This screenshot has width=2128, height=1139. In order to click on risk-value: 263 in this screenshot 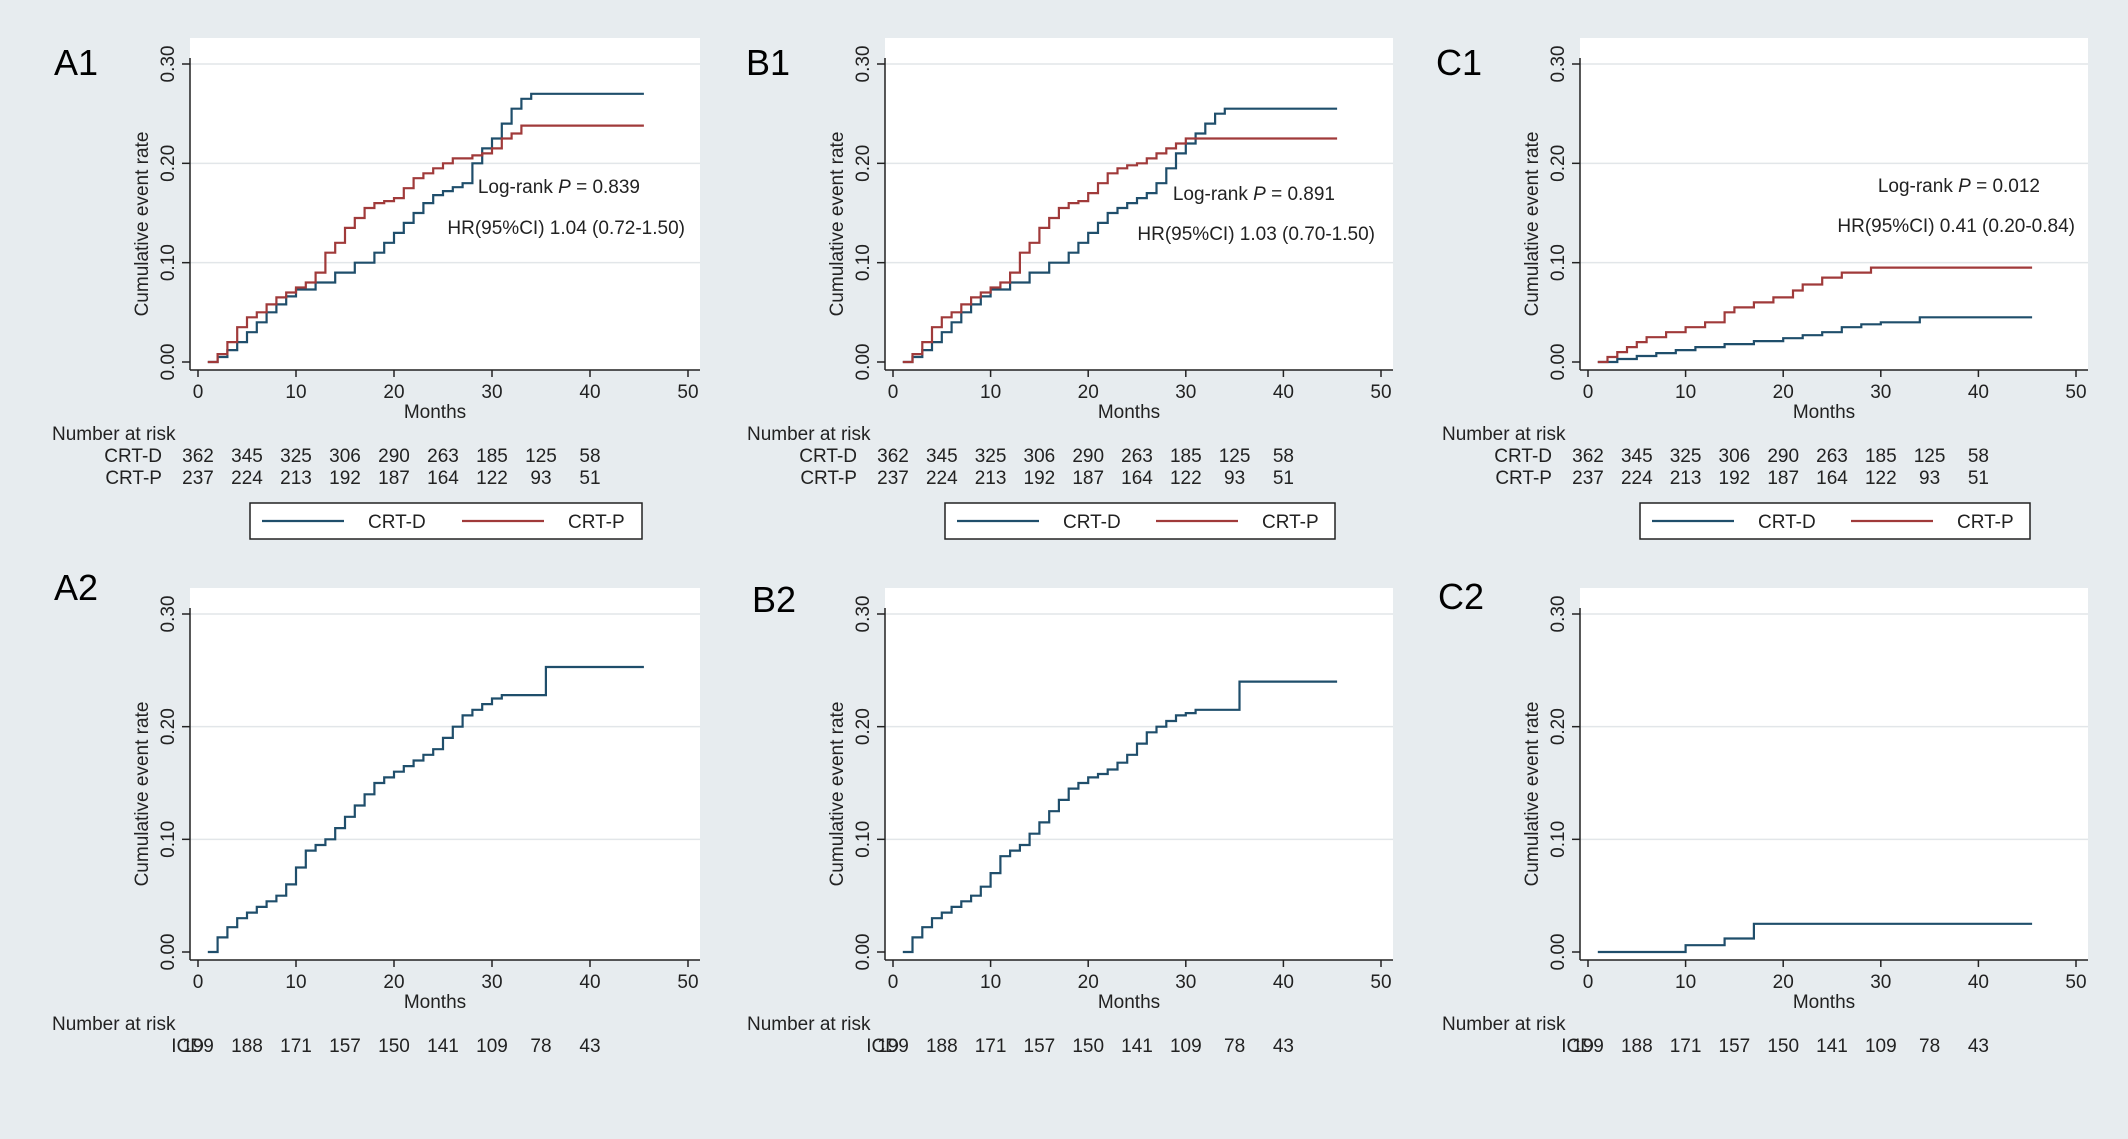, I will do `click(1137, 456)`.